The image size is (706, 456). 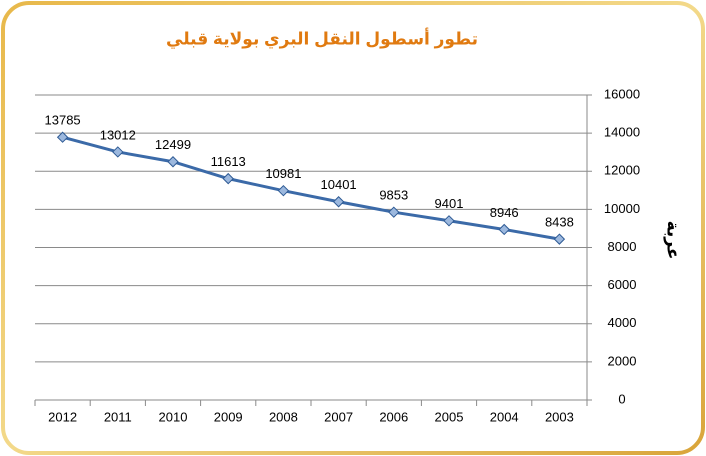 What do you see at coordinates (622, 322) in the screenshot?
I see `y-tick-label: 4000` at bounding box center [622, 322].